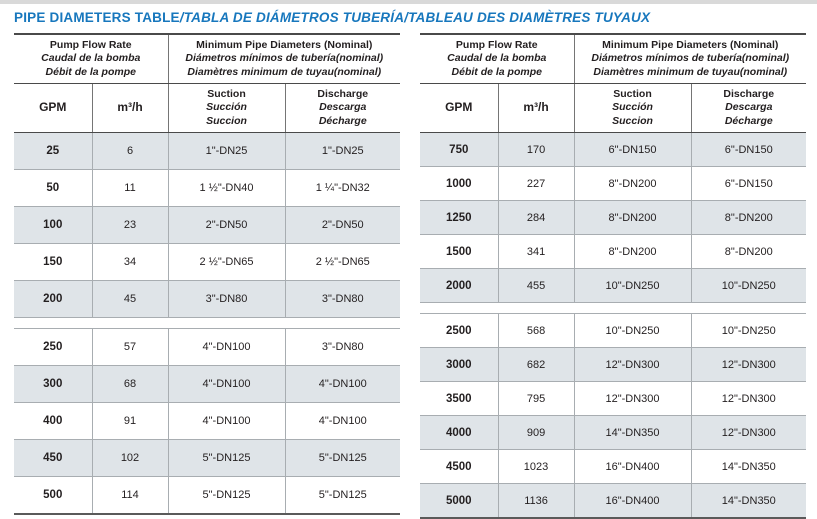 Image resolution: width=817 pixels, height=519 pixels. I want to click on table-row: 2000 455 10"-DN250 10"-DN250, so click(613, 285).